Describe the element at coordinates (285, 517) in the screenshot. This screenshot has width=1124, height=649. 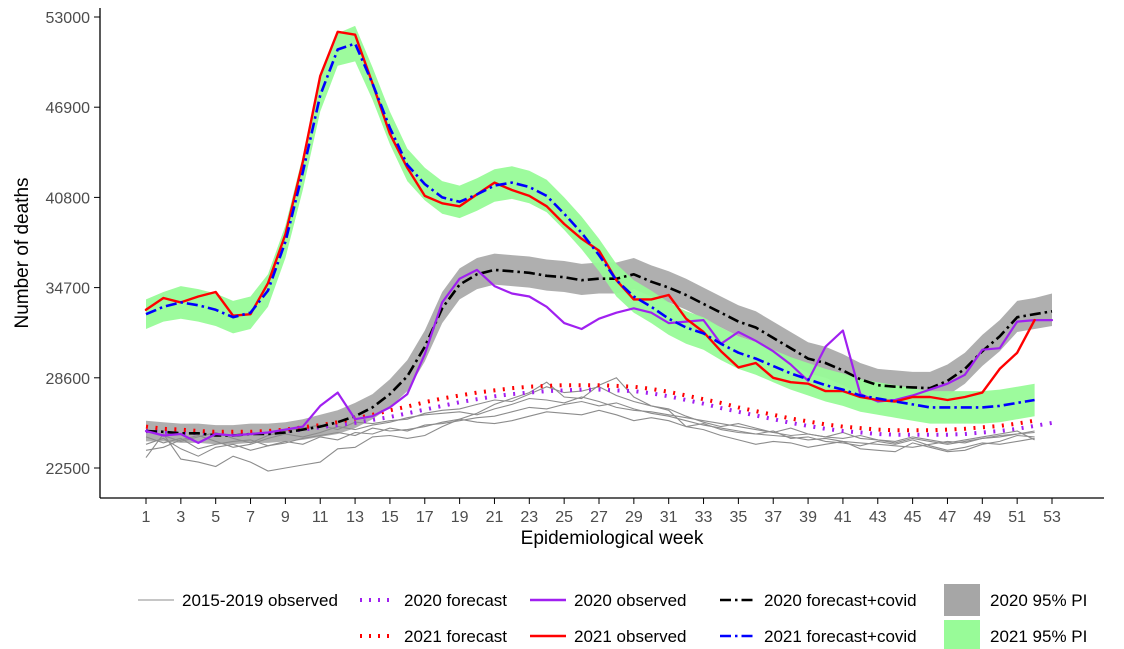
I see `x-tick-label: 9` at that location.